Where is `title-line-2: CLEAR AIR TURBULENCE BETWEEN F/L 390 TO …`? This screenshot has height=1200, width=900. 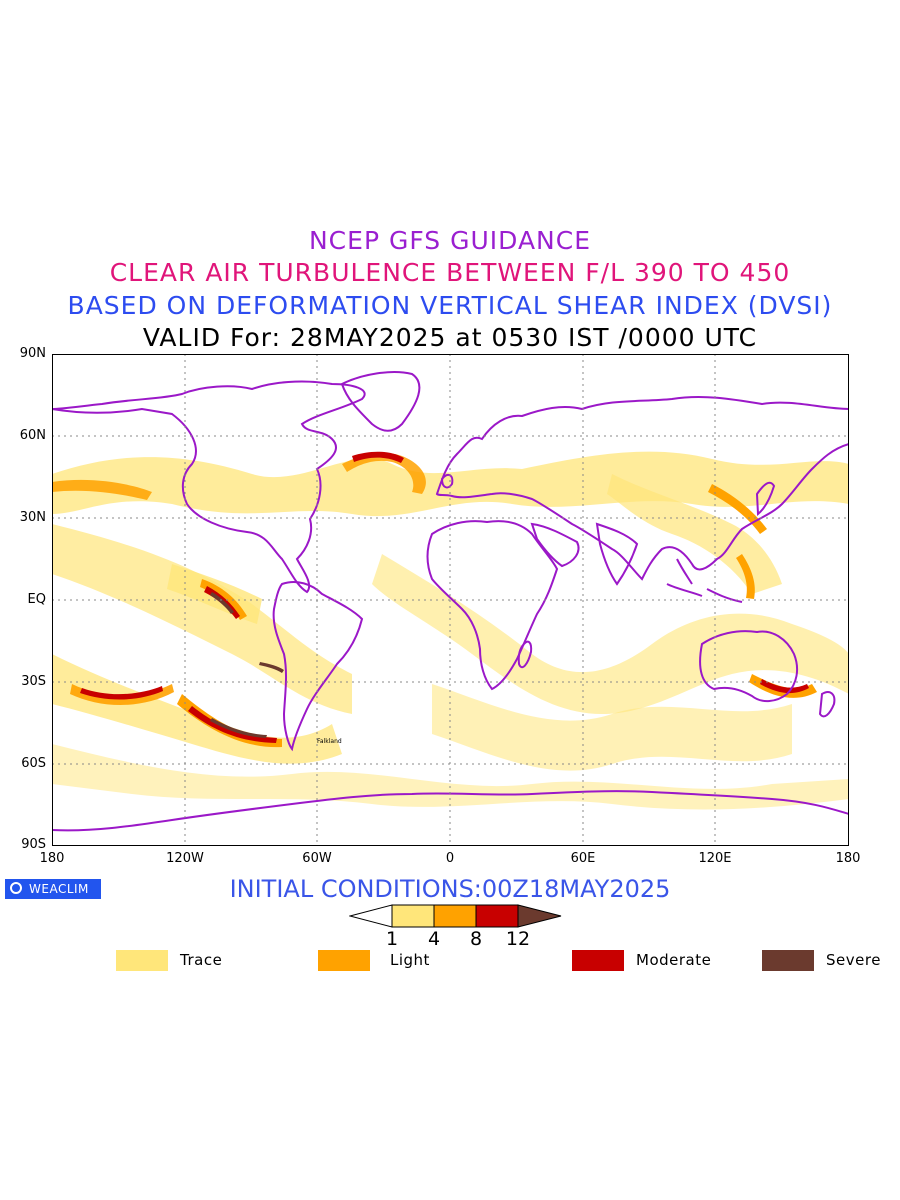
title-line-2: CLEAR AIR TURBULENCE BETWEEN F/L 390 TO … is located at coordinates (450, 272).